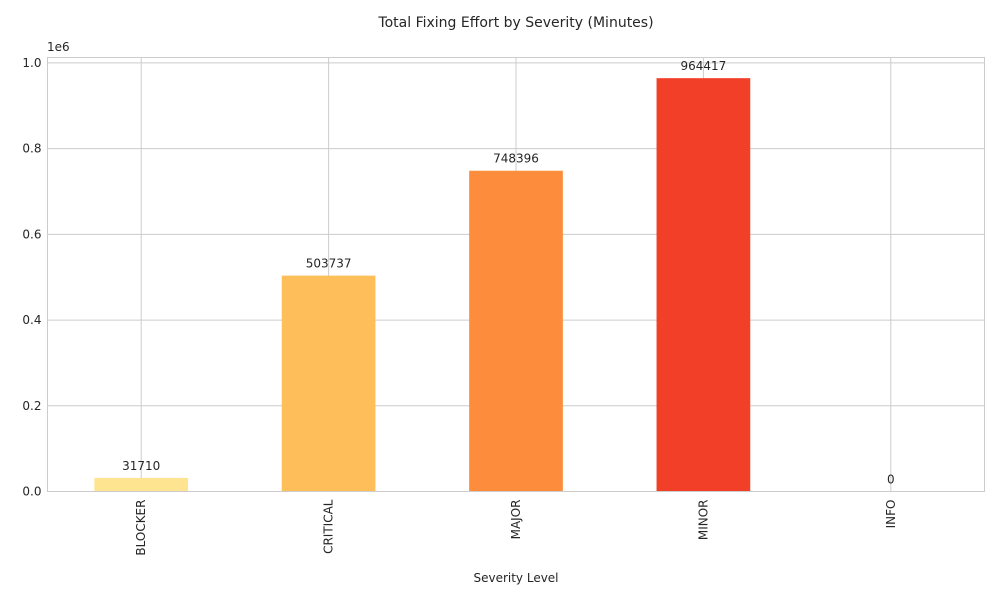 The image size is (1000, 604). I want to click on x-tick-label: MAJOR, so click(516, 520).